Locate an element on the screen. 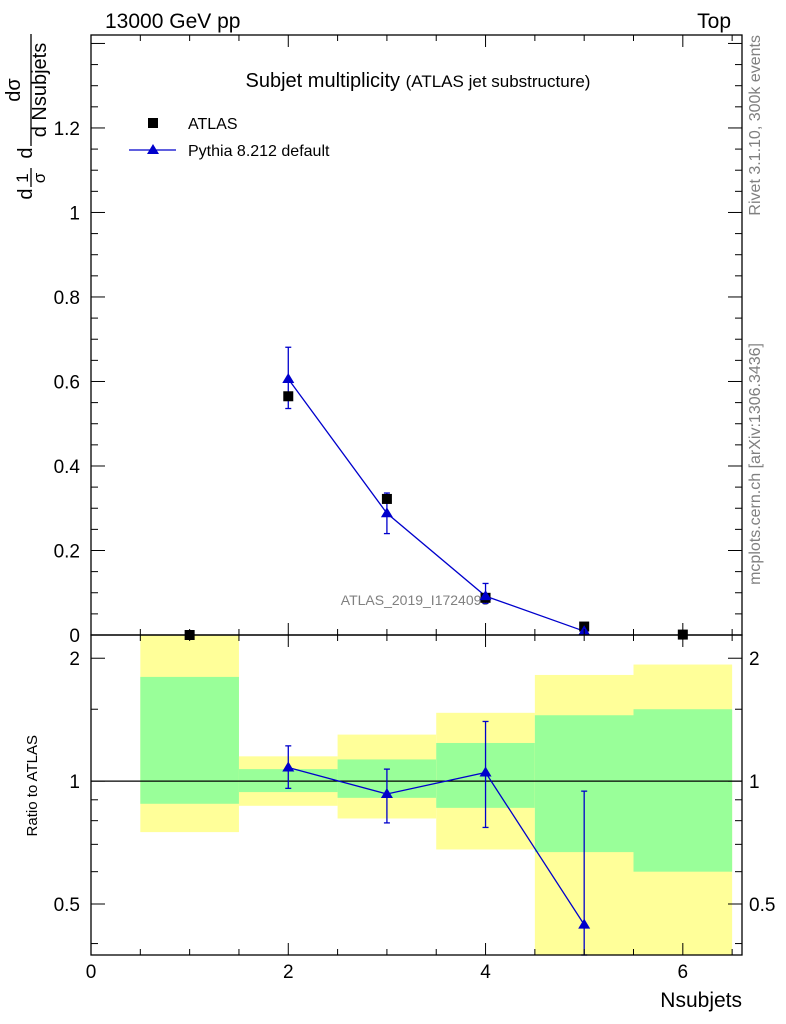  y-axis-label-bottom: Ratio to ATLAS is located at coordinates (32, 785).